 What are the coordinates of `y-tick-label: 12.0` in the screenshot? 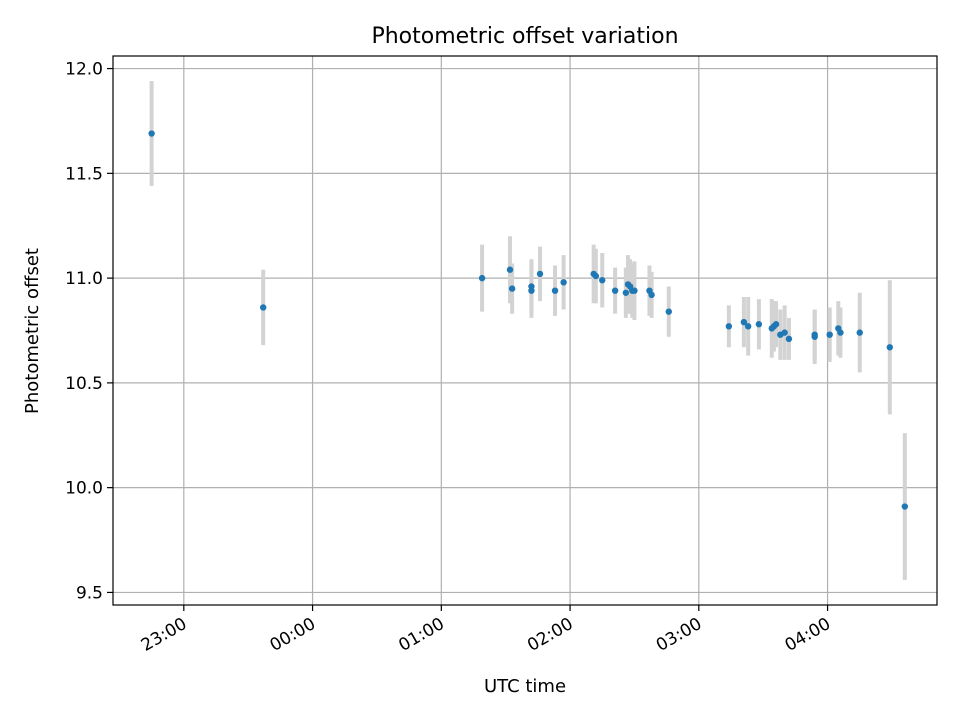 It's located at (84, 70).